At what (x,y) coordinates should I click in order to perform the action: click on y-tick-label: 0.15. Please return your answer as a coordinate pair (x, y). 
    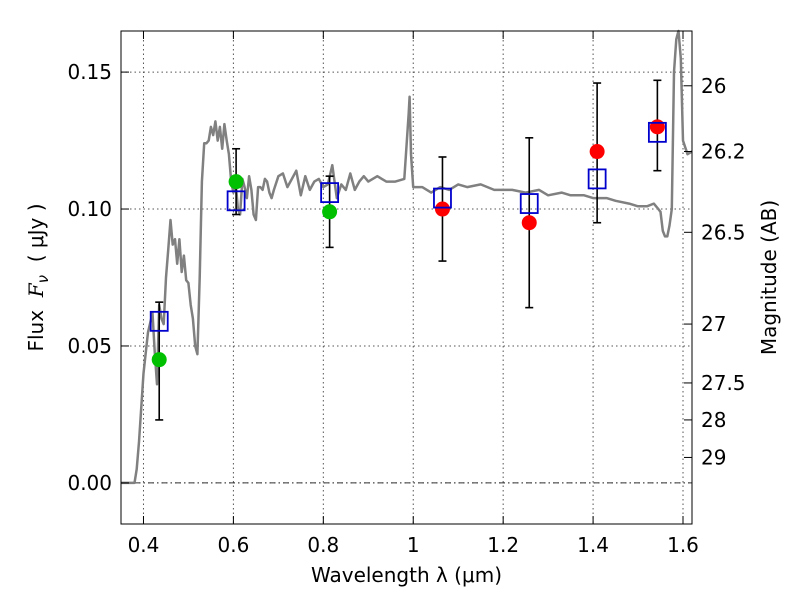
    Looking at the image, I should click on (89, 72).